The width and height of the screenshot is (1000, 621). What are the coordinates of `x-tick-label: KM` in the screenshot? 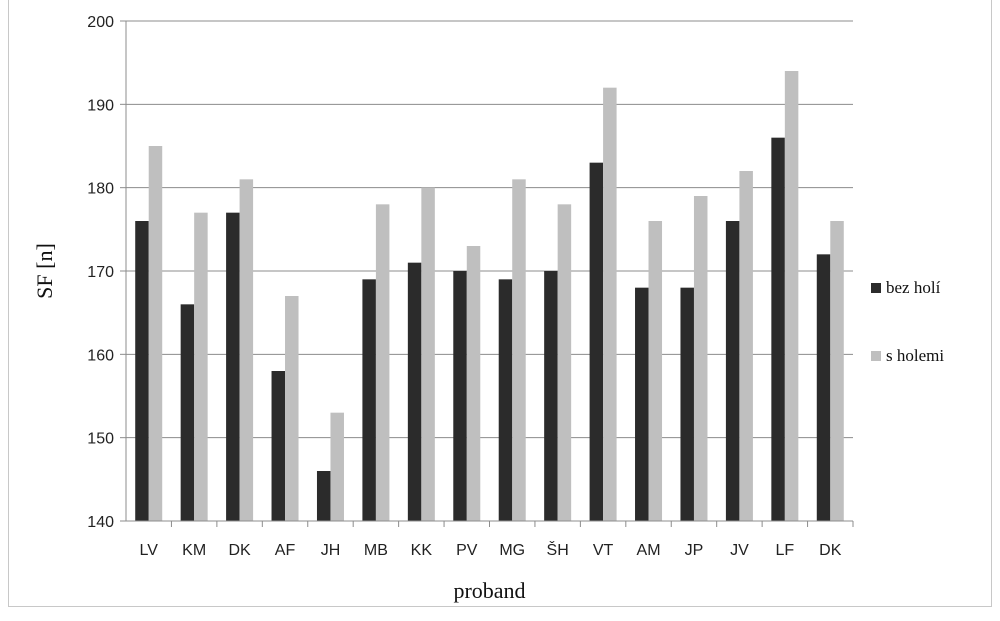 It's located at (194, 550).